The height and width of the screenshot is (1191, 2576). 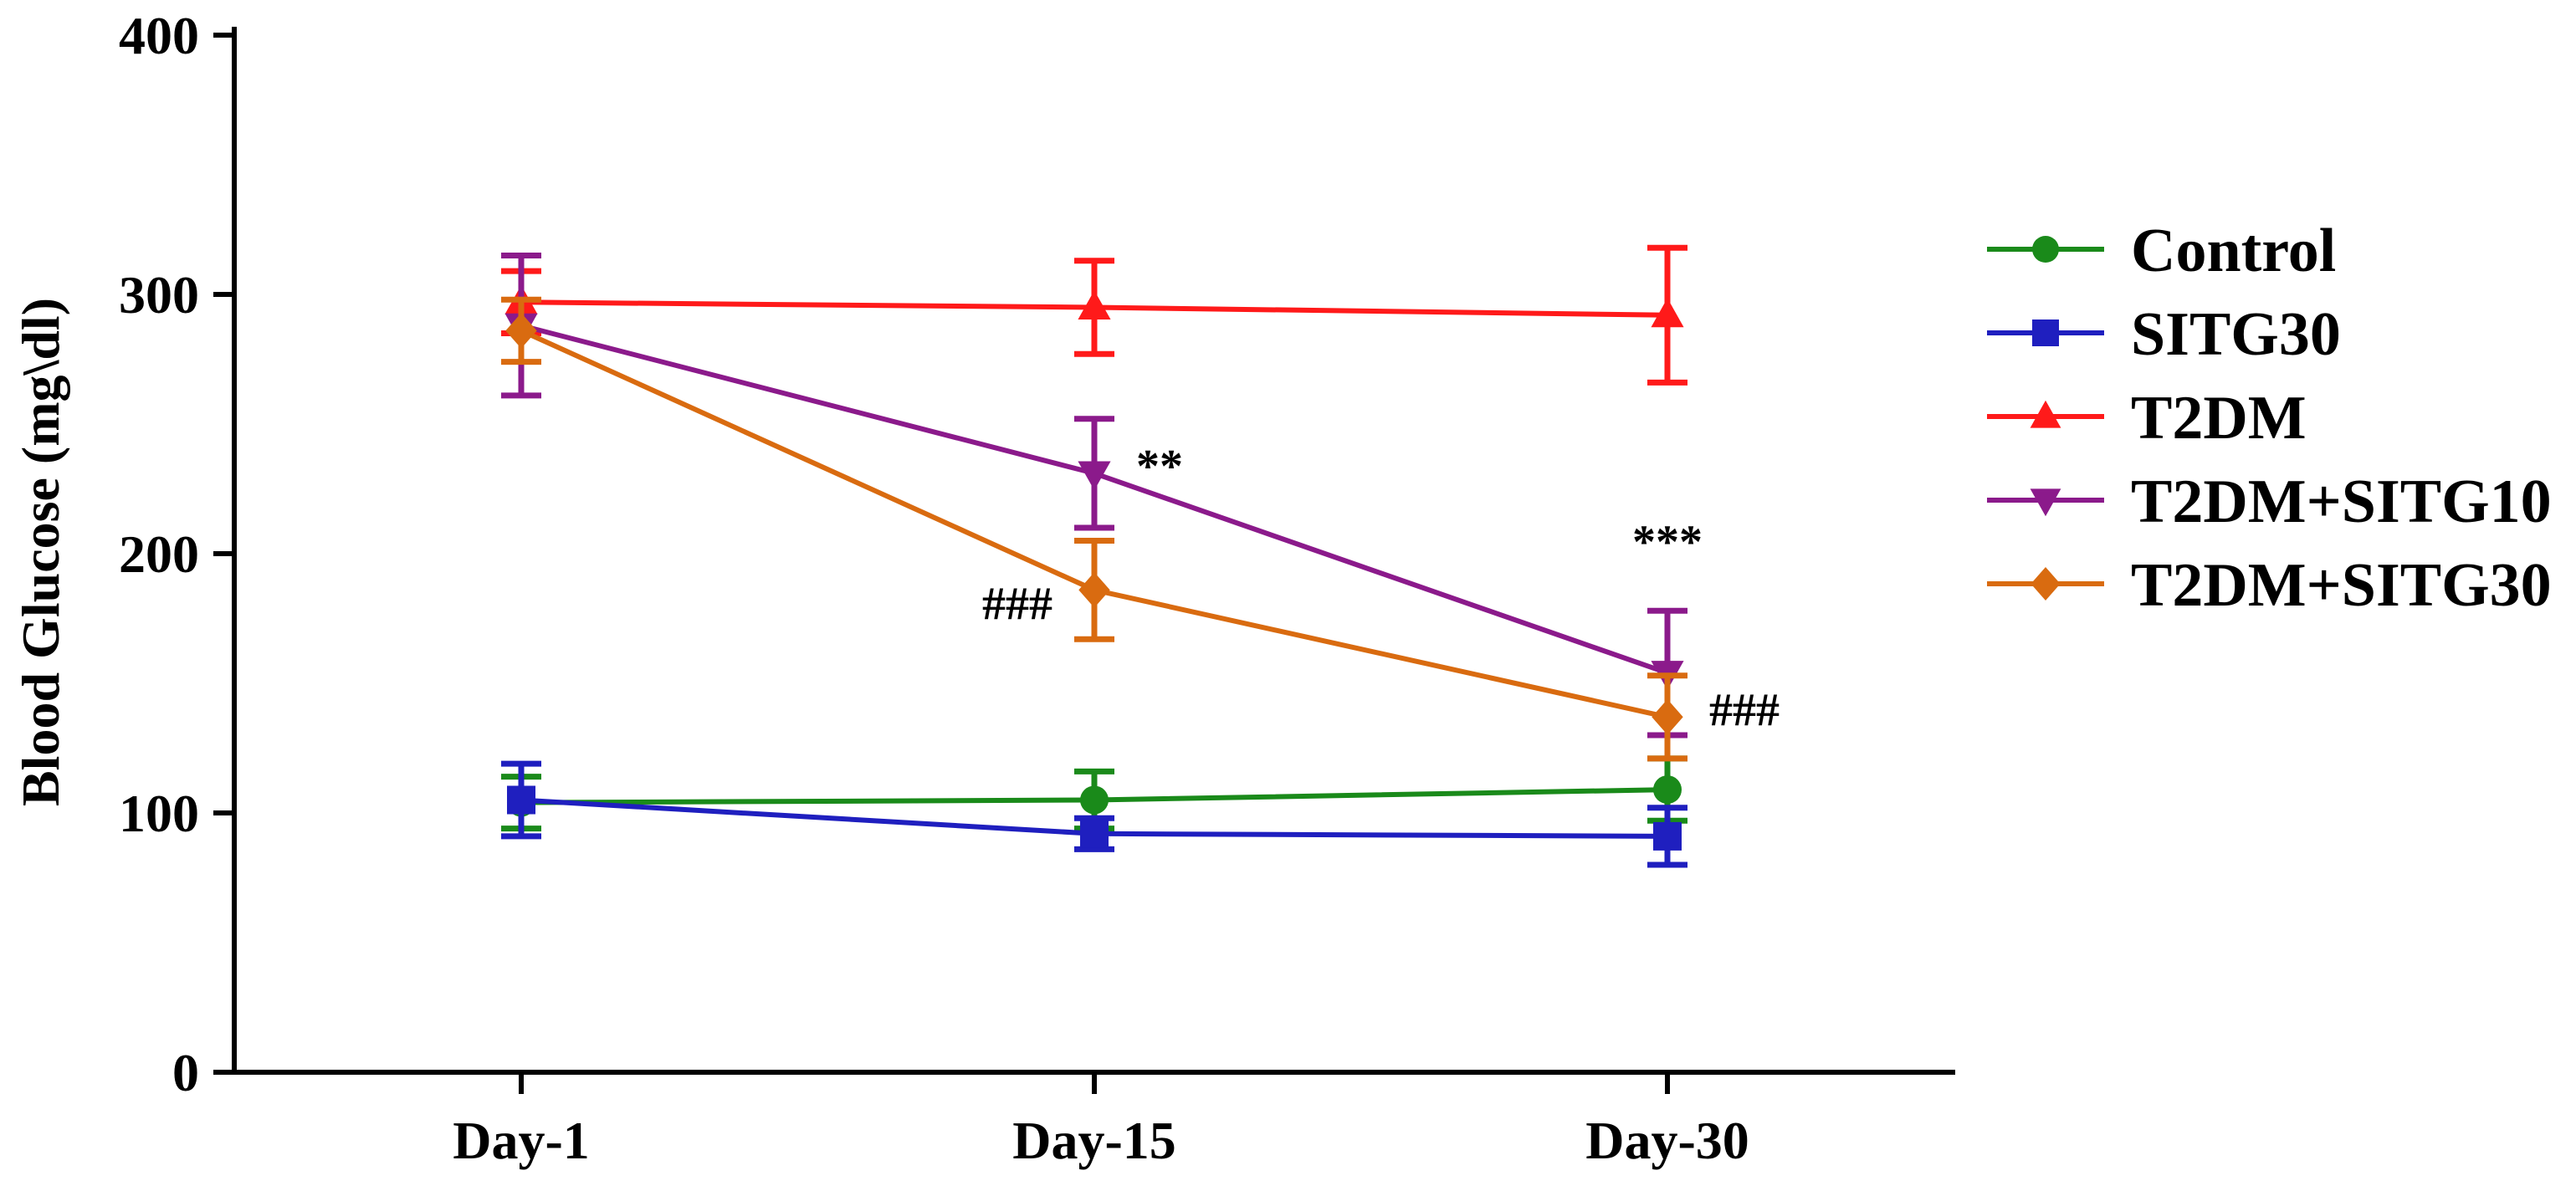 What do you see at coordinates (159, 813) in the screenshot?
I see `y-tick-label: 100` at bounding box center [159, 813].